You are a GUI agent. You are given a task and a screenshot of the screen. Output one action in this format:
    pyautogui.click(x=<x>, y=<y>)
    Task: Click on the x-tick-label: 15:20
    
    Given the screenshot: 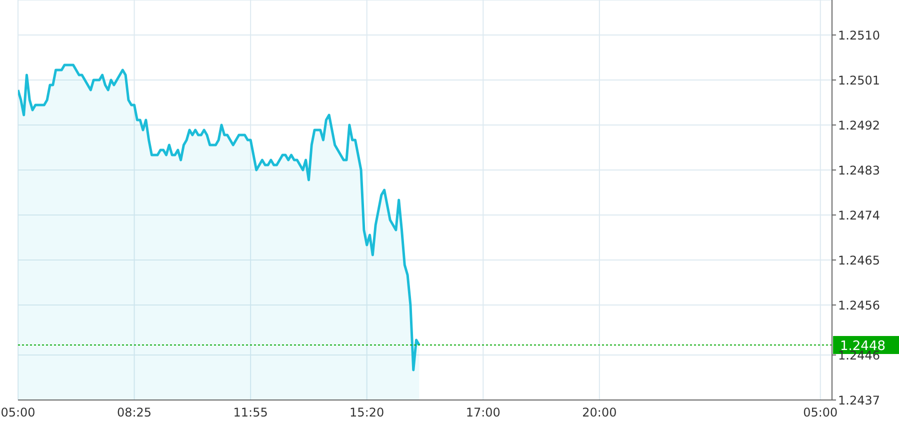 What is the action you would take?
    pyautogui.click(x=367, y=413)
    